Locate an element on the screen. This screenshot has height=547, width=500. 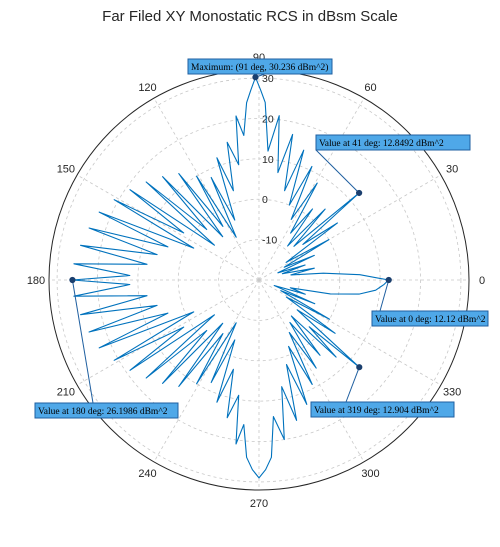
r-tick-label-10: 10 is located at coordinates (268, 160).